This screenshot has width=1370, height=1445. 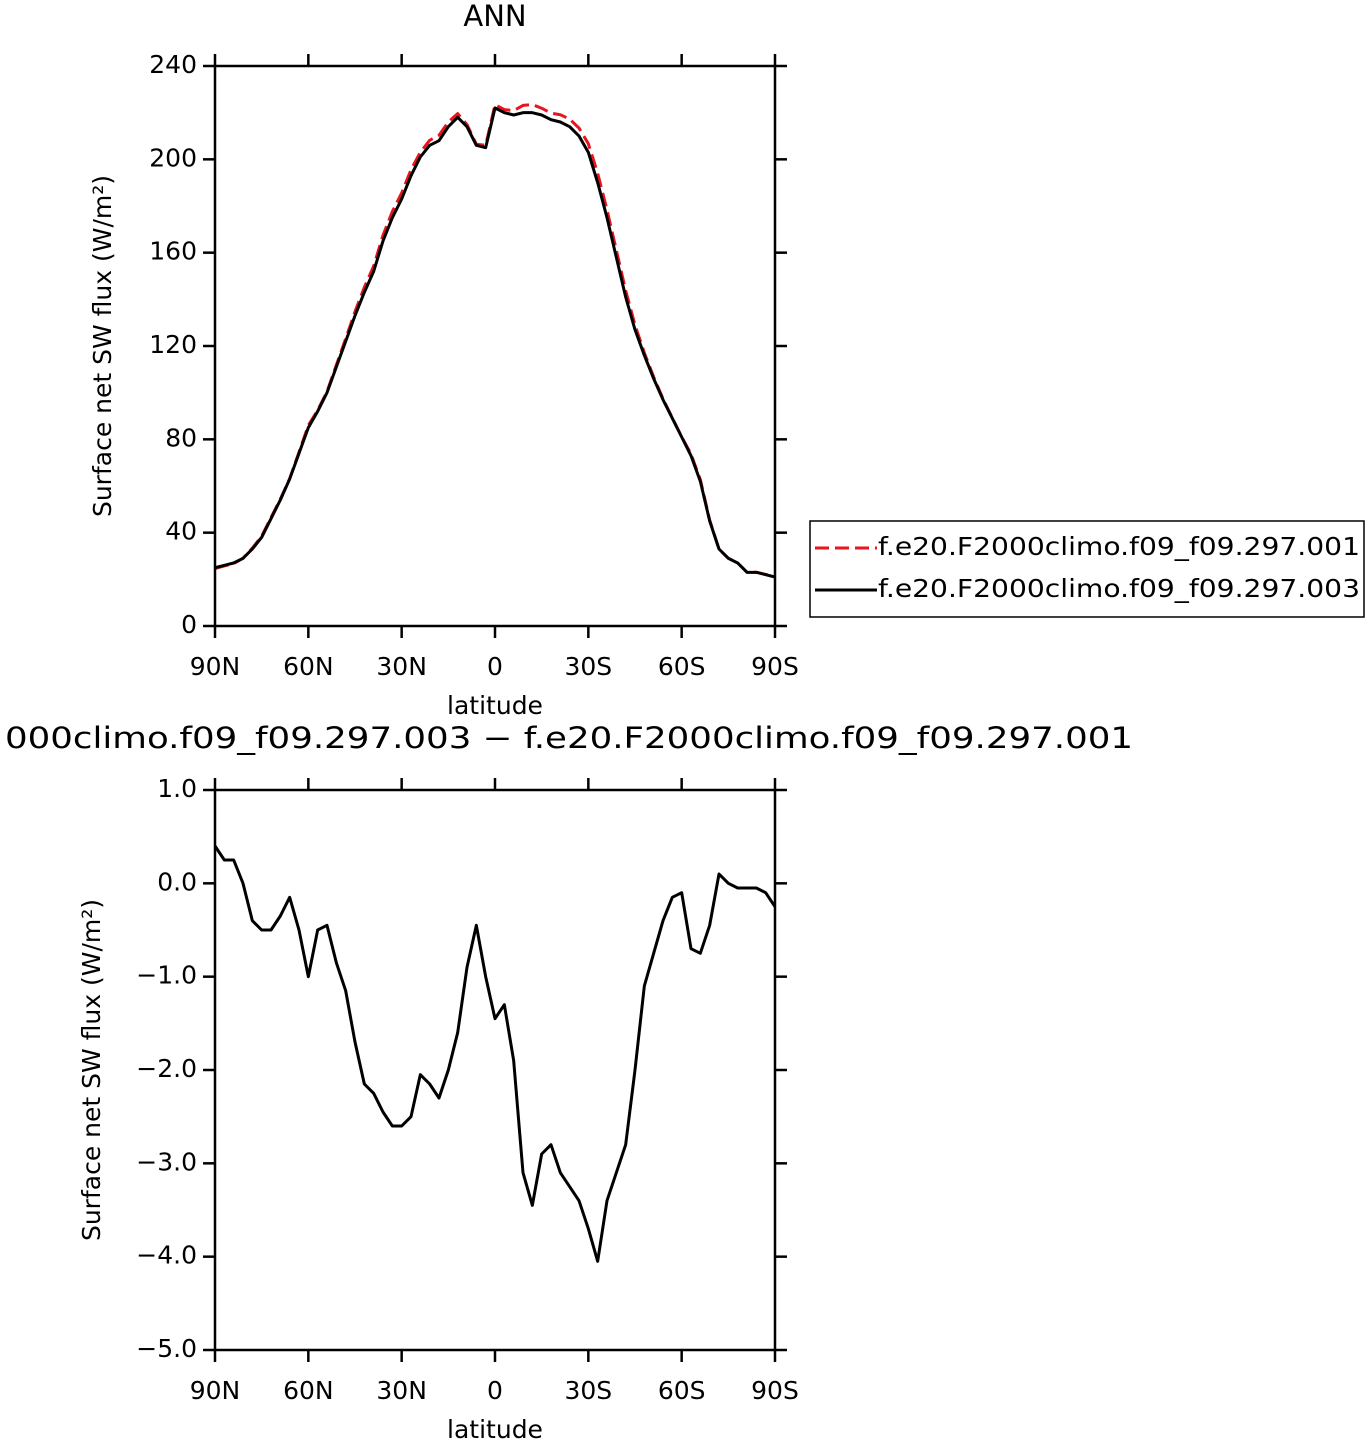 I want to click on y-tick-label: −5.0, so click(x=166, y=1348).